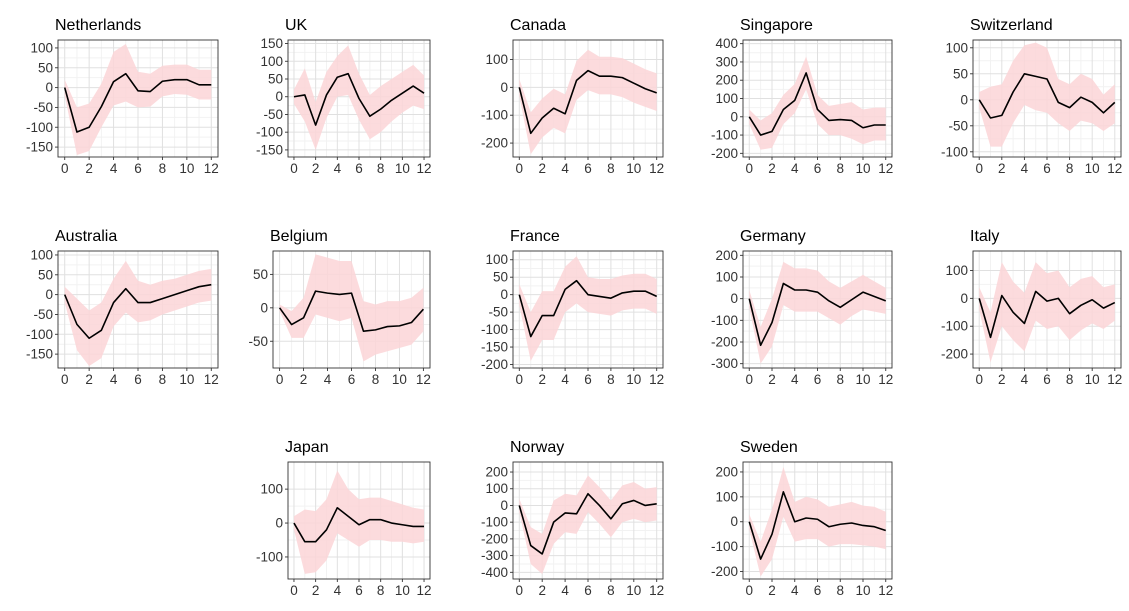  I want to click on y-tick-label: 300, so click(726, 61).